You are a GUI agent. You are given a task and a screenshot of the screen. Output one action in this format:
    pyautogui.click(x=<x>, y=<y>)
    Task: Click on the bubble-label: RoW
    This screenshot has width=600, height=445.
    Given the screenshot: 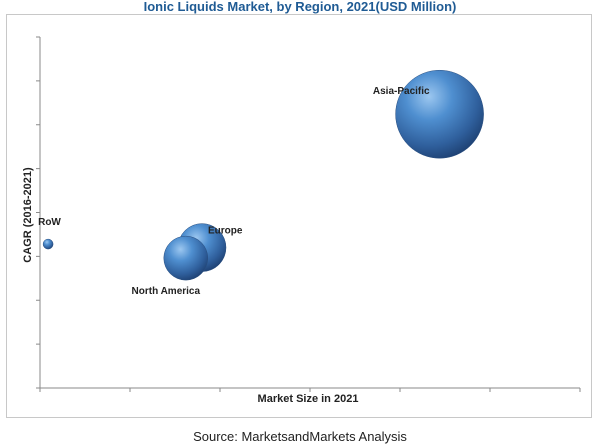 What is the action you would take?
    pyautogui.click(x=49, y=222)
    